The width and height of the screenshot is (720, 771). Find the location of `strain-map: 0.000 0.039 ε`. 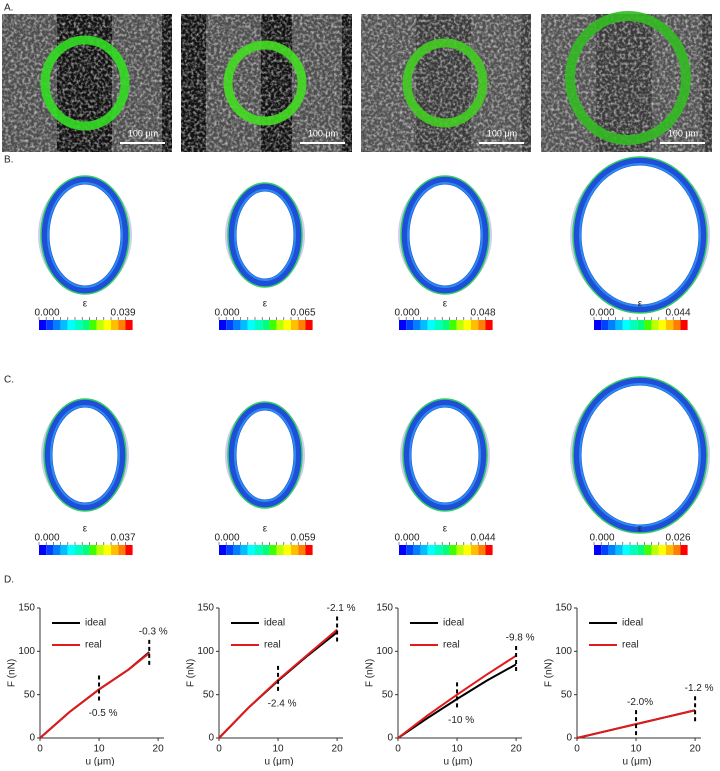

strain-map: 0.000 0.039 ε is located at coordinates (85, 252).